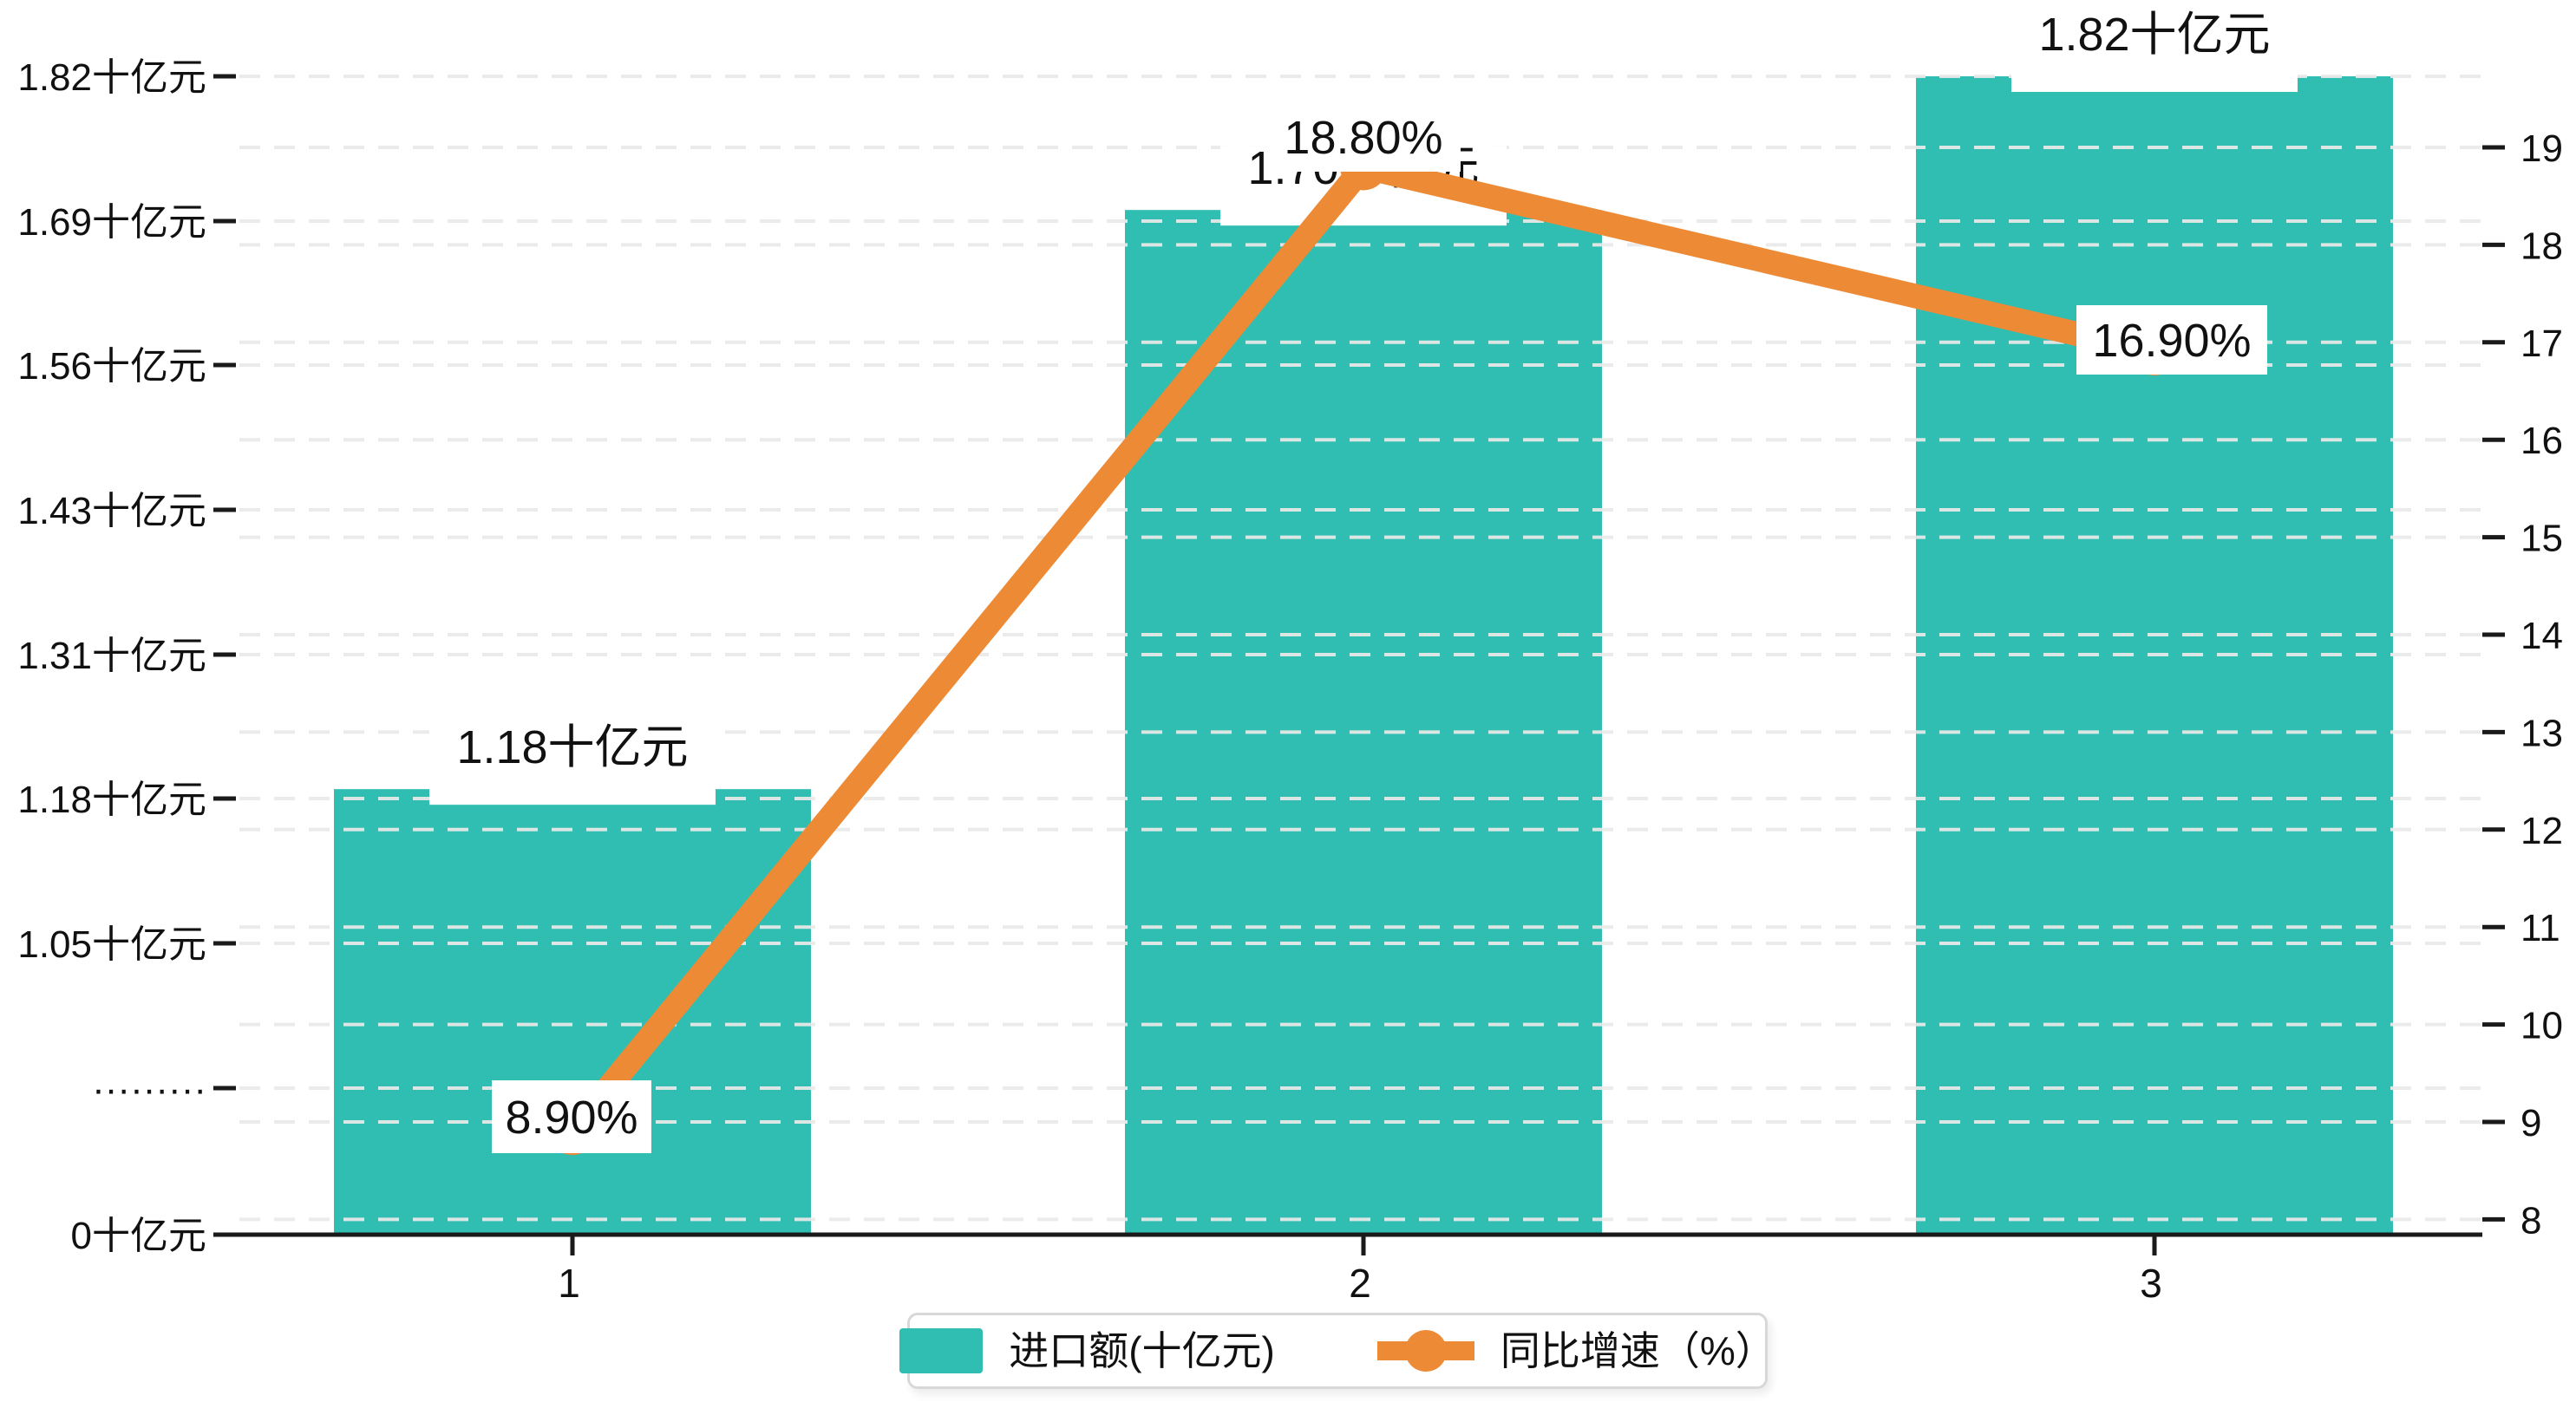 This screenshot has height=1415, width=2576. I want to click on legend-label-growth: 同比增速（%）, so click(1637, 1350).